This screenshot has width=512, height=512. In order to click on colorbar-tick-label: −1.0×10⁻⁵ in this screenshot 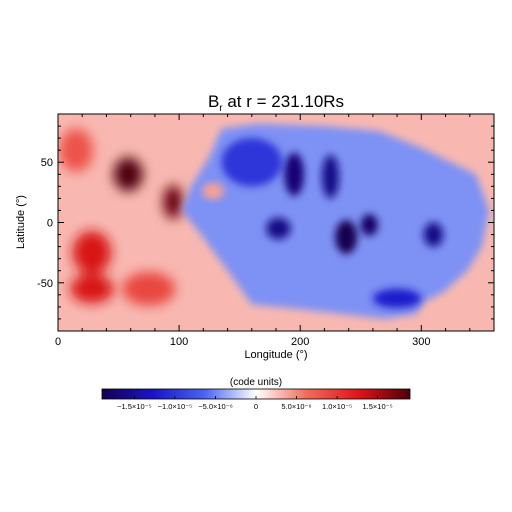, I will do `click(175, 406)`.